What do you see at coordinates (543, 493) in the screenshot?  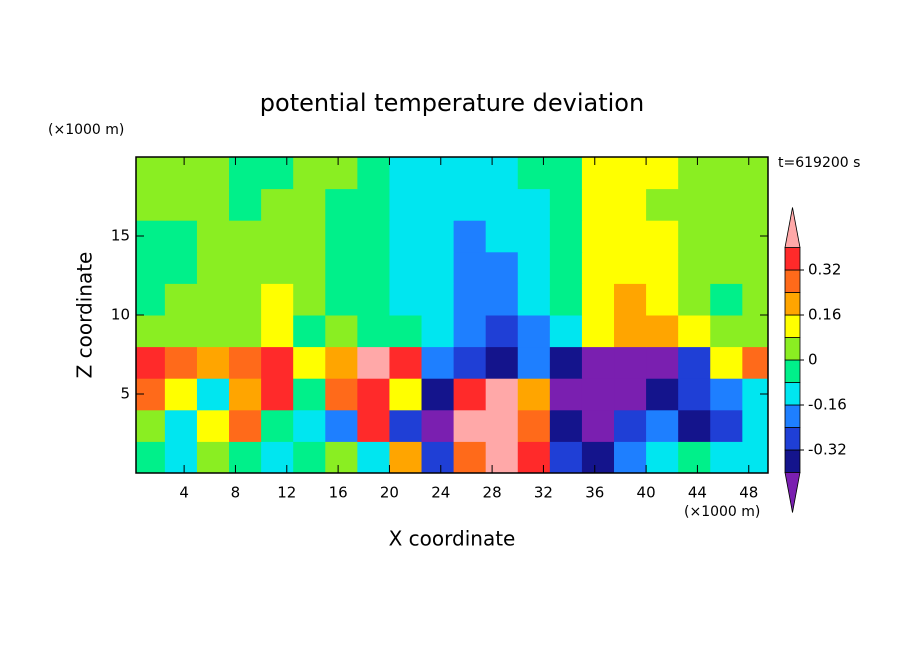 I see `x-tick-label: 32` at bounding box center [543, 493].